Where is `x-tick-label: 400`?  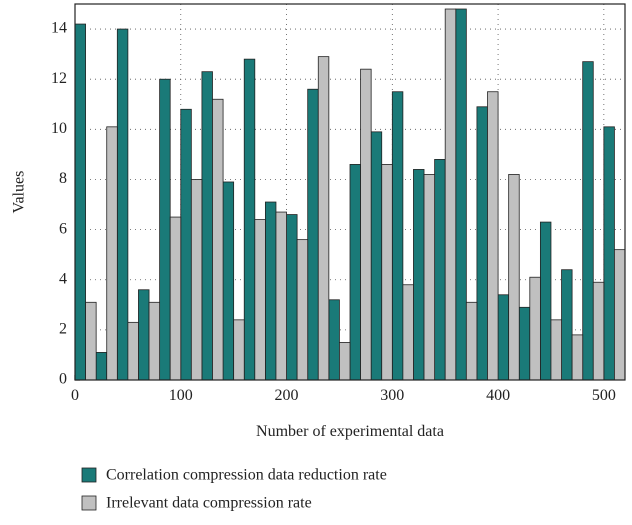
x-tick-label: 400 is located at coordinates (498, 395).